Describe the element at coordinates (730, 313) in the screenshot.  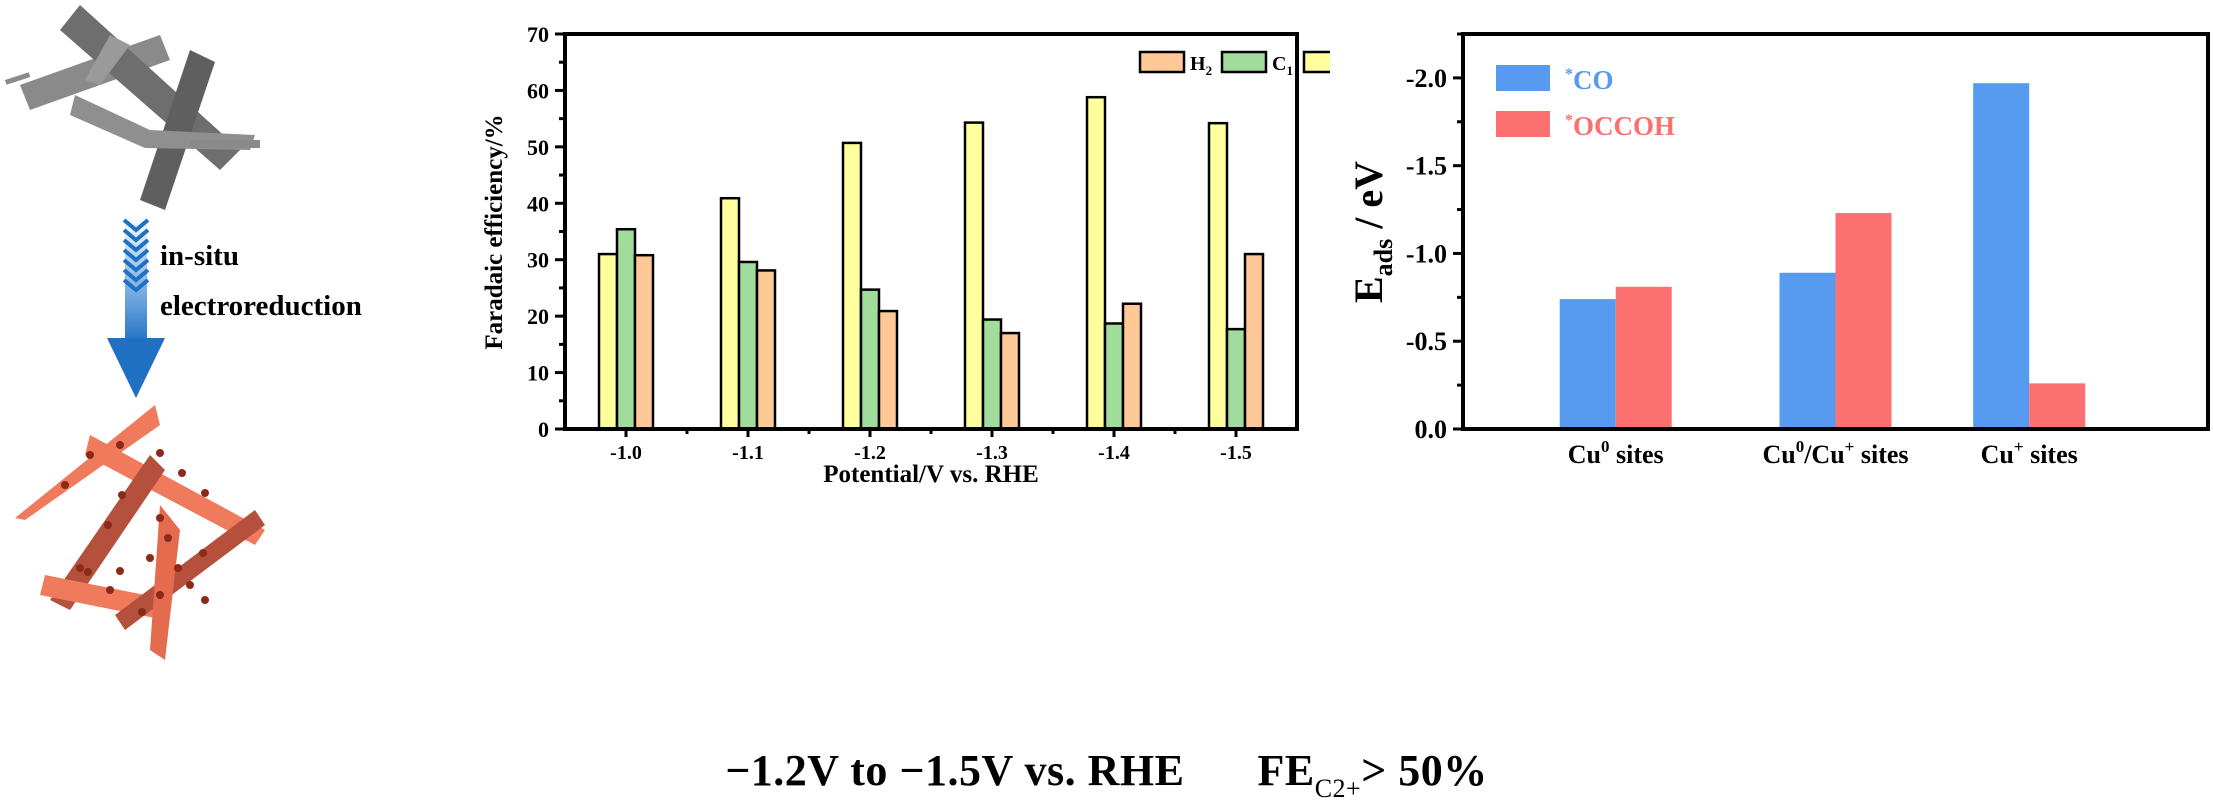
I see `fe-bar-c2plus--1.1` at that location.